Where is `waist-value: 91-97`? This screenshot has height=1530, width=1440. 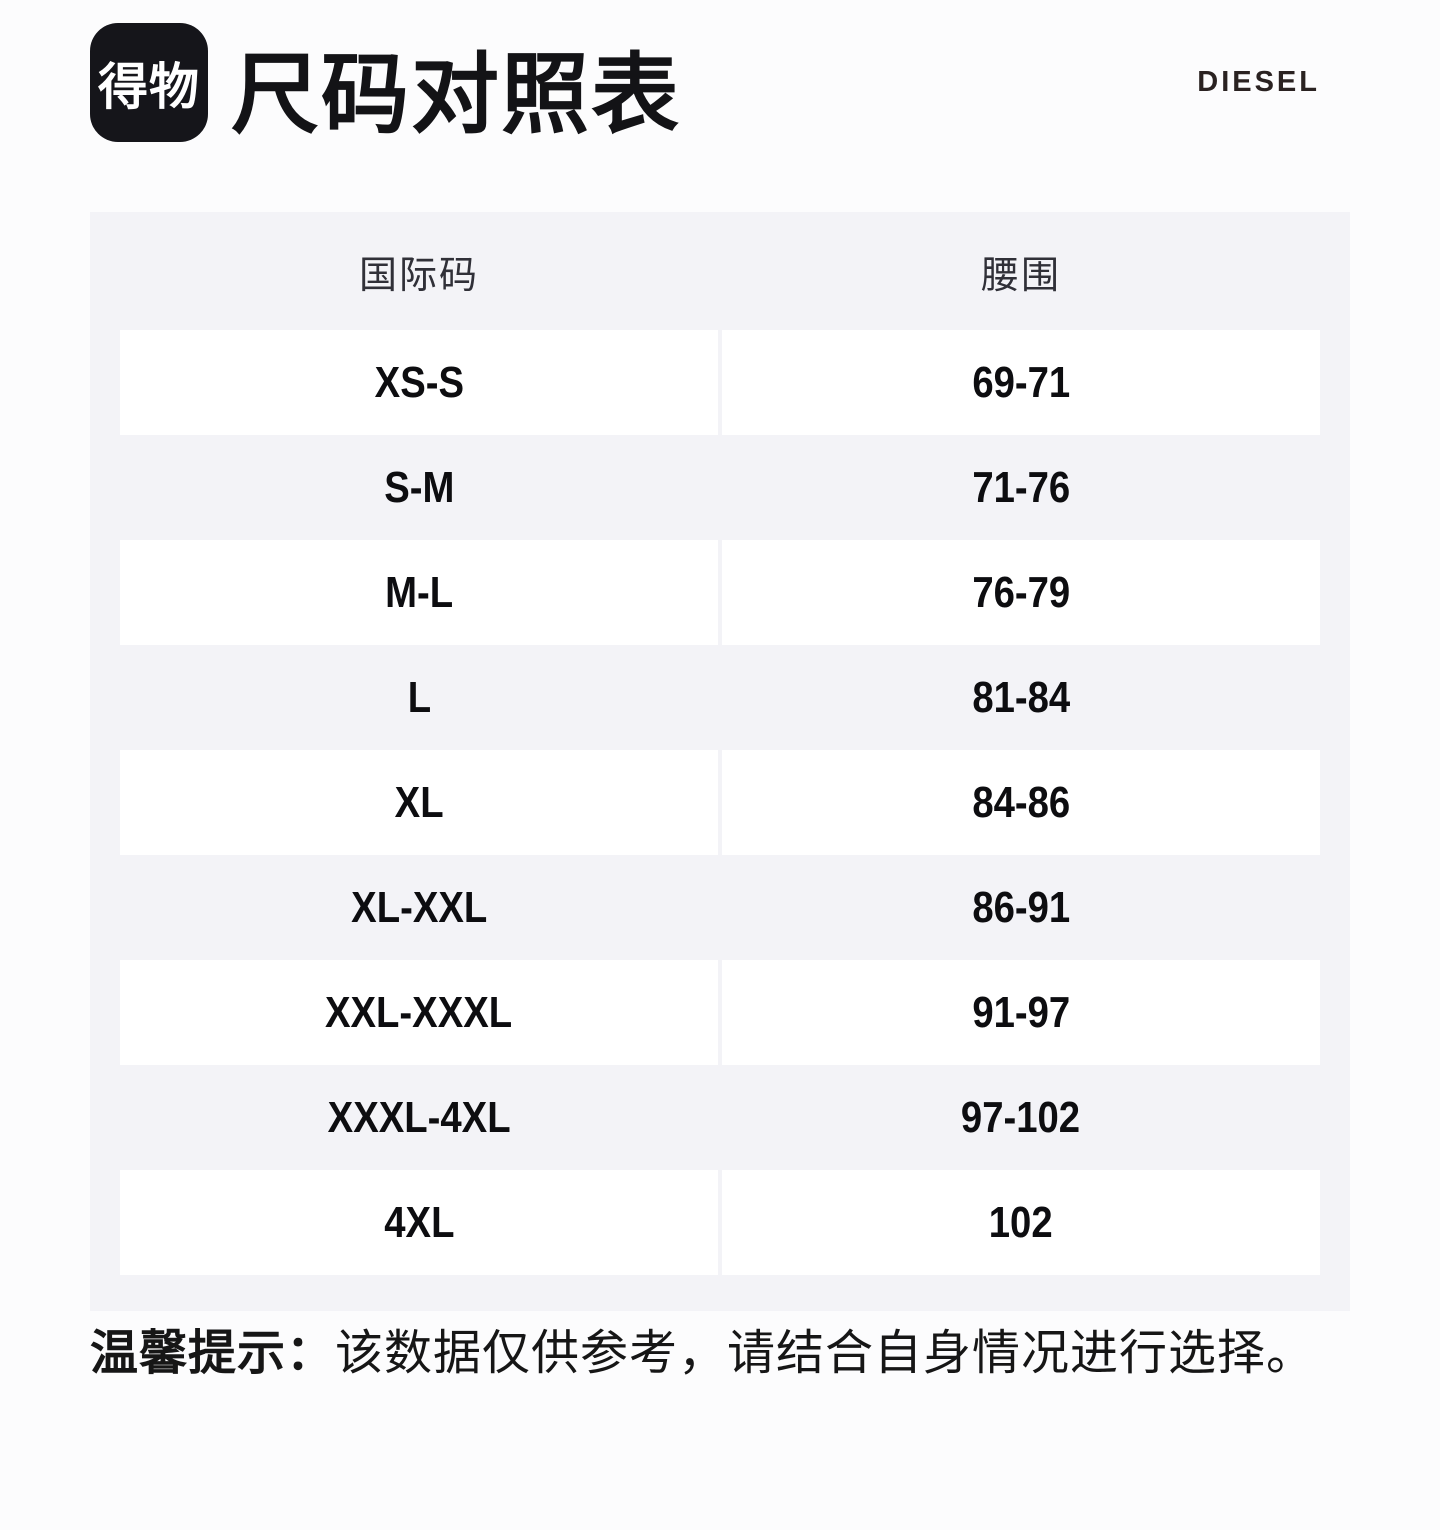 waist-value: 91-97 is located at coordinates (1021, 1012).